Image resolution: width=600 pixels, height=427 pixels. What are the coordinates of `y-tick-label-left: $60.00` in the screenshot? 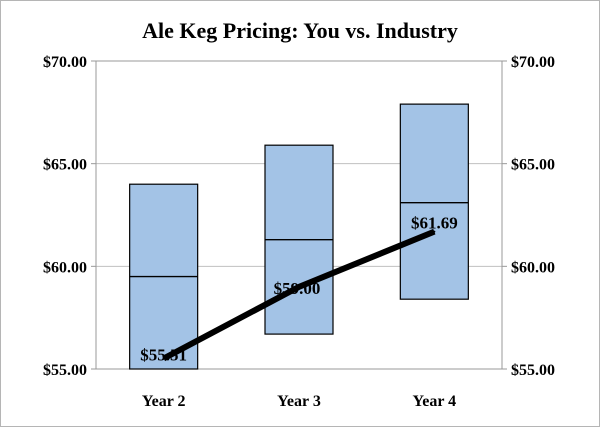 It's located at (65, 267).